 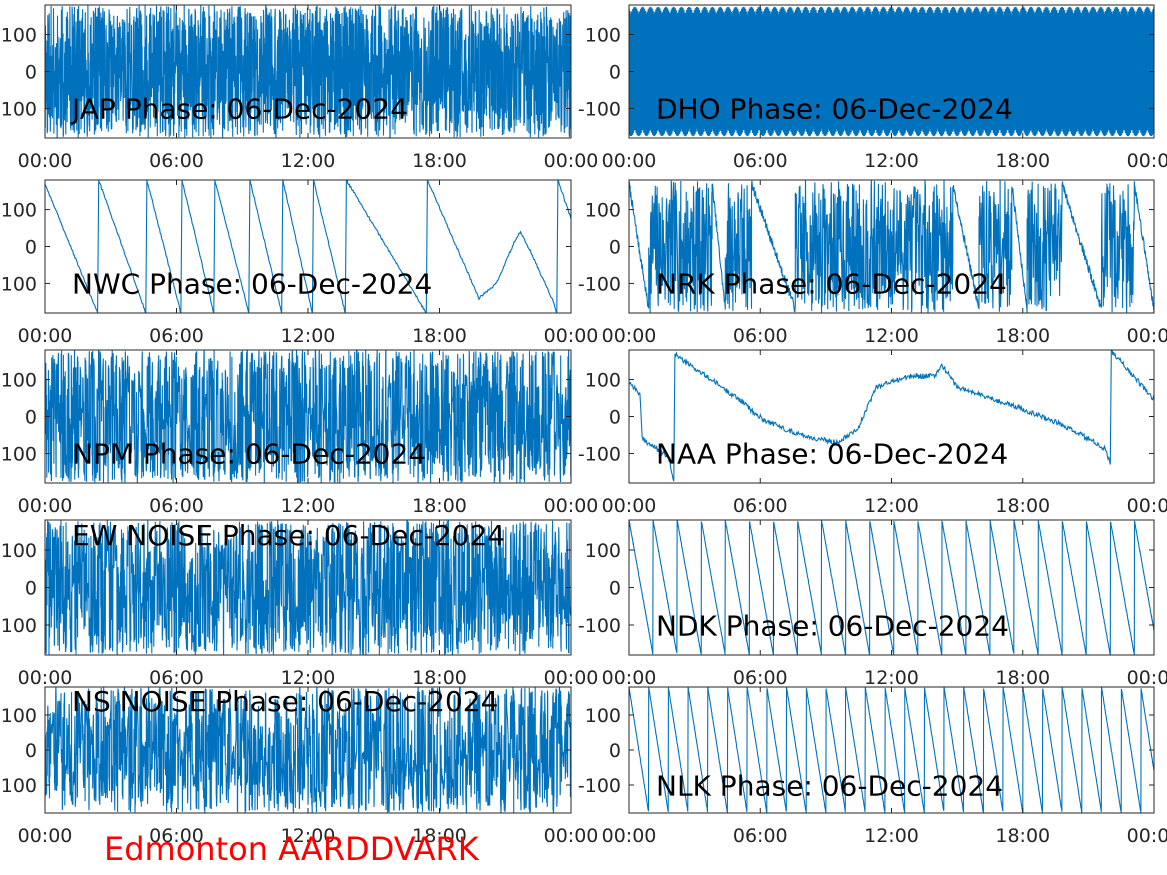 What do you see at coordinates (831, 284) in the screenshot?
I see `chart-title-nrk: NRK Phase: 06-Dec-2024` at bounding box center [831, 284].